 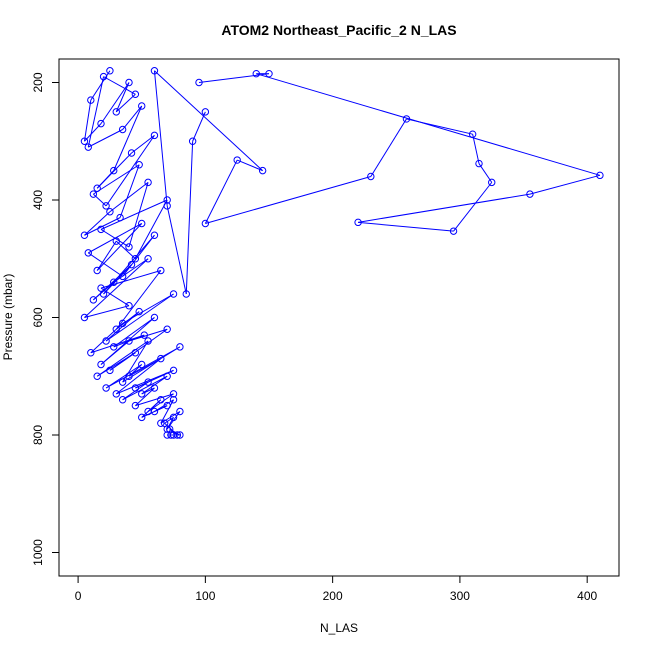 What do you see at coordinates (38, 317) in the screenshot?
I see `y-tick-label: 600` at bounding box center [38, 317].